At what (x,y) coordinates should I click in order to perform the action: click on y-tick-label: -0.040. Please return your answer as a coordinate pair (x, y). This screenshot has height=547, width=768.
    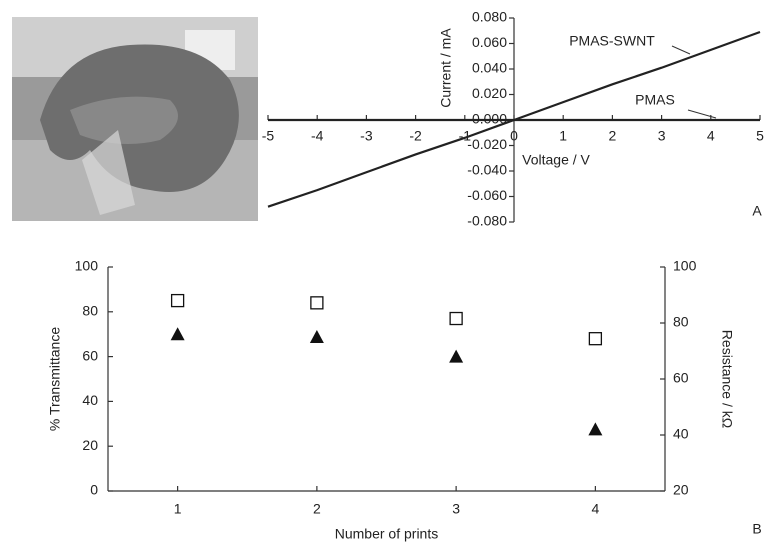
    Looking at the image, I should click on (487, 170).